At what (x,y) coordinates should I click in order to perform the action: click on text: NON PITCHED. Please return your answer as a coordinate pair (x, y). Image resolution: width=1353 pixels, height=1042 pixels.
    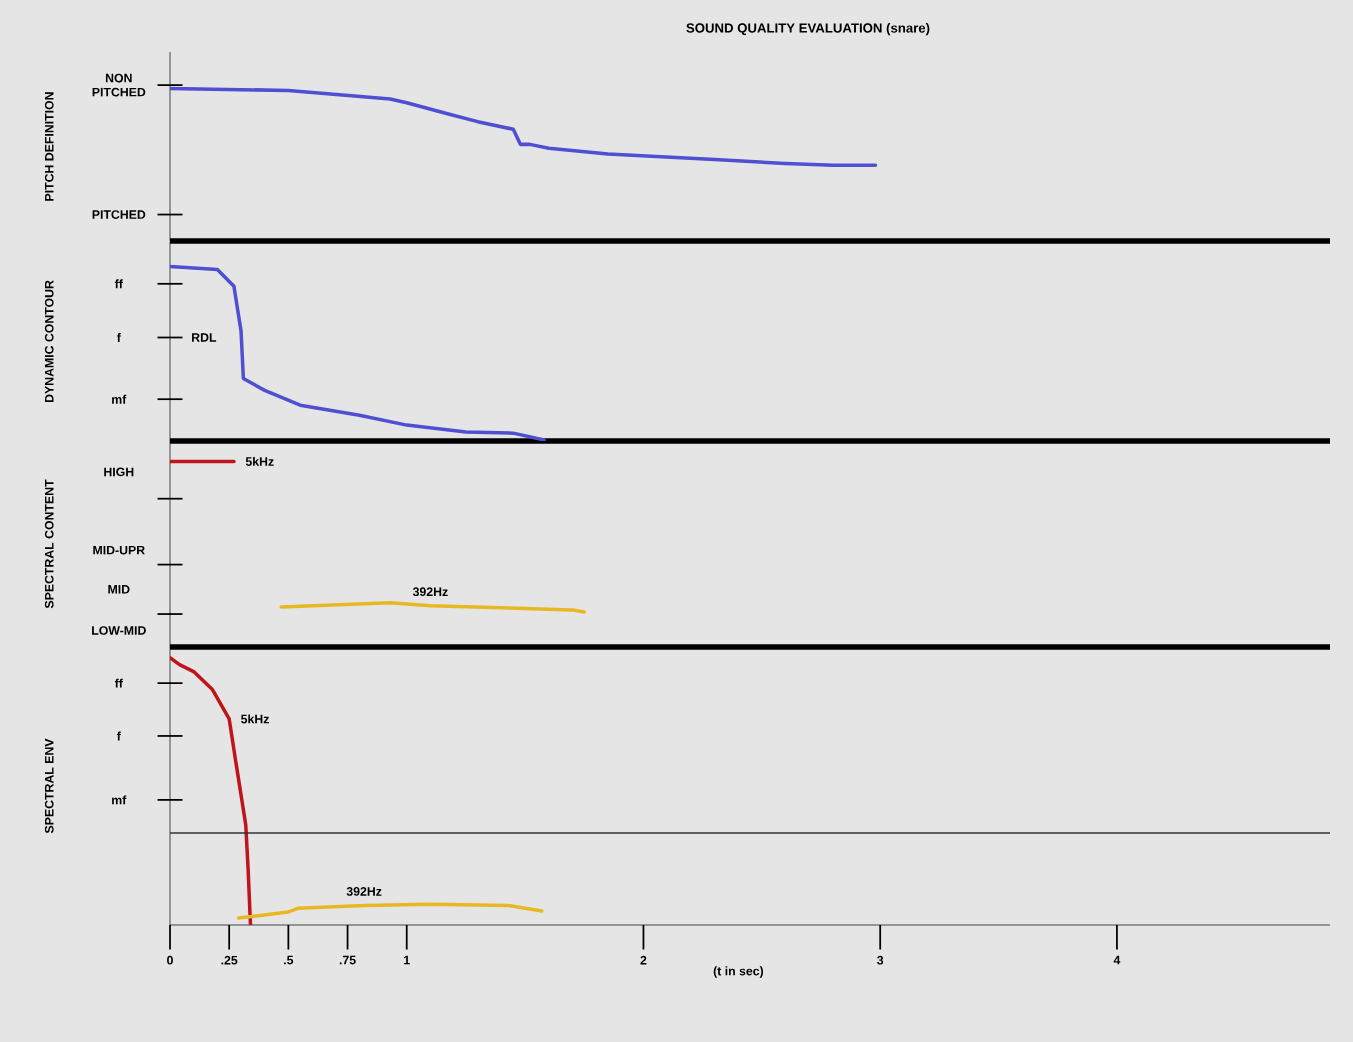
    Looking at the image, I should click on (119, 85).